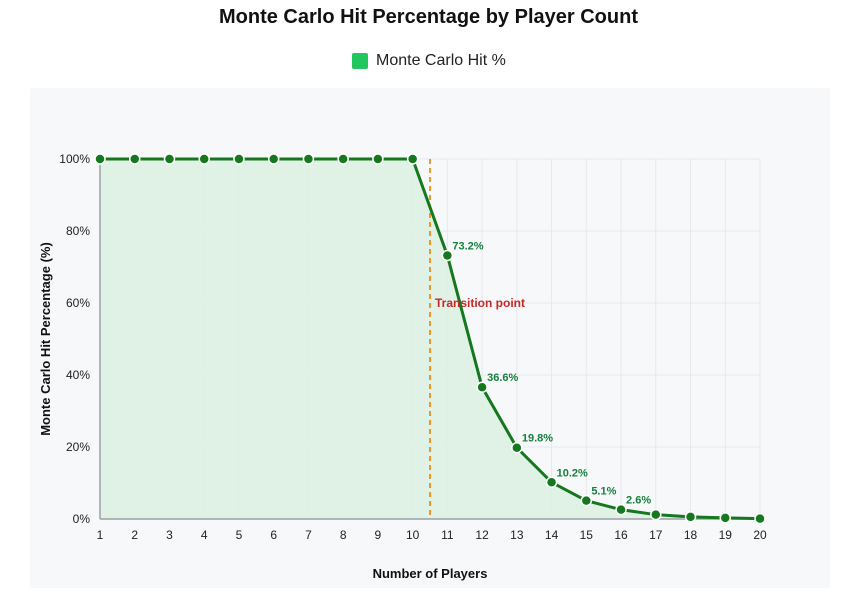  What do you see at coordinates (273, 535) in the screenshot?
I see `x-tick-label: 6` at bounding box center [273, 535].